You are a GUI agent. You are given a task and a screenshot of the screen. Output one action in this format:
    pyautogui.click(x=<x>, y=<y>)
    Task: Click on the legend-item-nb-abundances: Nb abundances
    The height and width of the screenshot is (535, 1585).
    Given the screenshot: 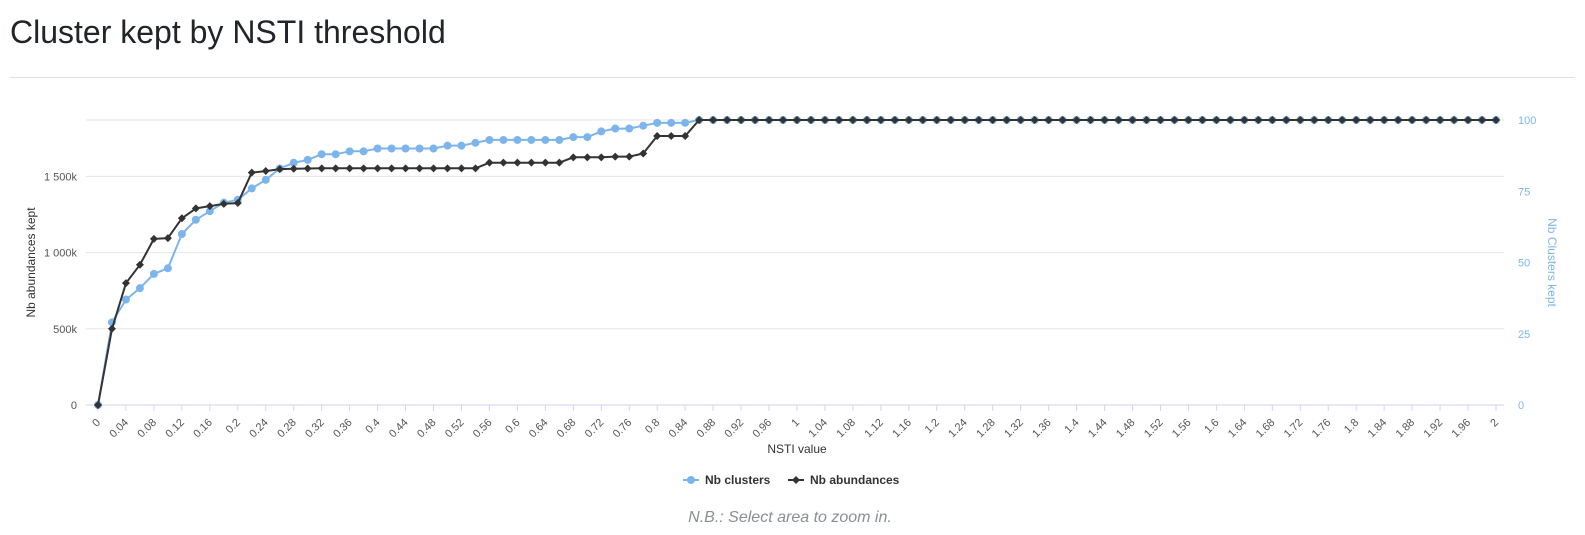 What is the action you would take?
    pyautogui.click(x=844, y=480)
    